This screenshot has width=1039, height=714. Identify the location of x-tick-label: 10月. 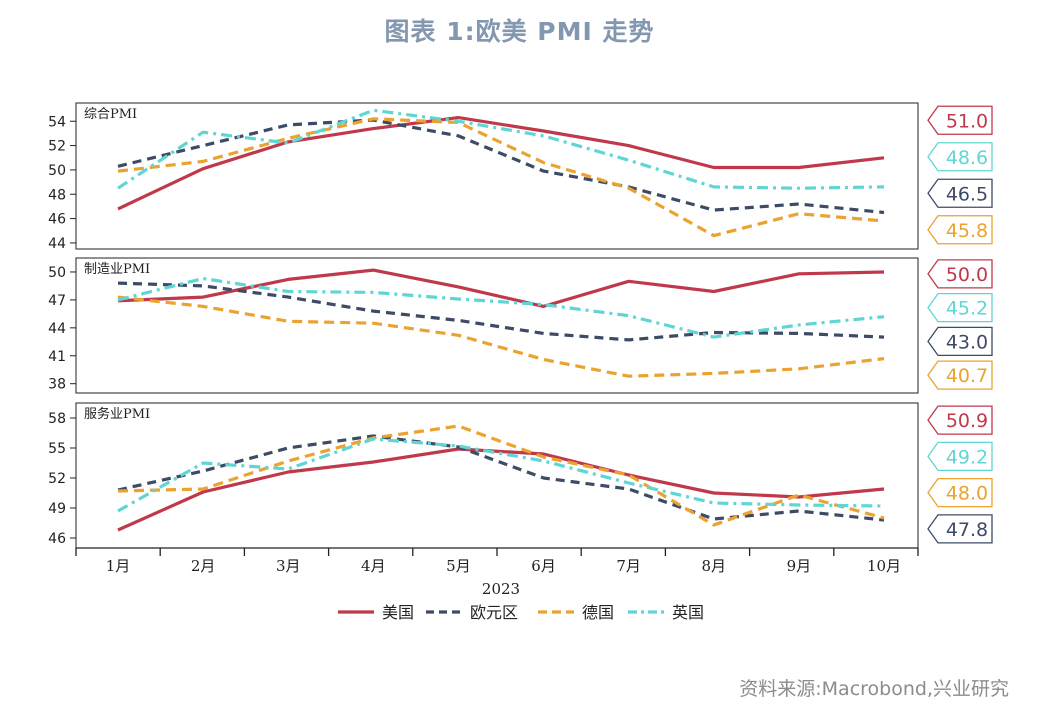
(884, 566).